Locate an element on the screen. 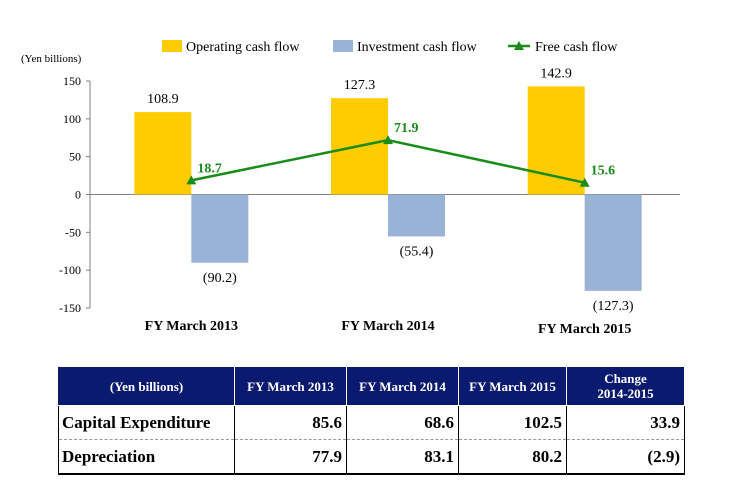 This screenshot has width=750, height=481. x-category-label: FY March 2014 is located at coordinates (387, 326).